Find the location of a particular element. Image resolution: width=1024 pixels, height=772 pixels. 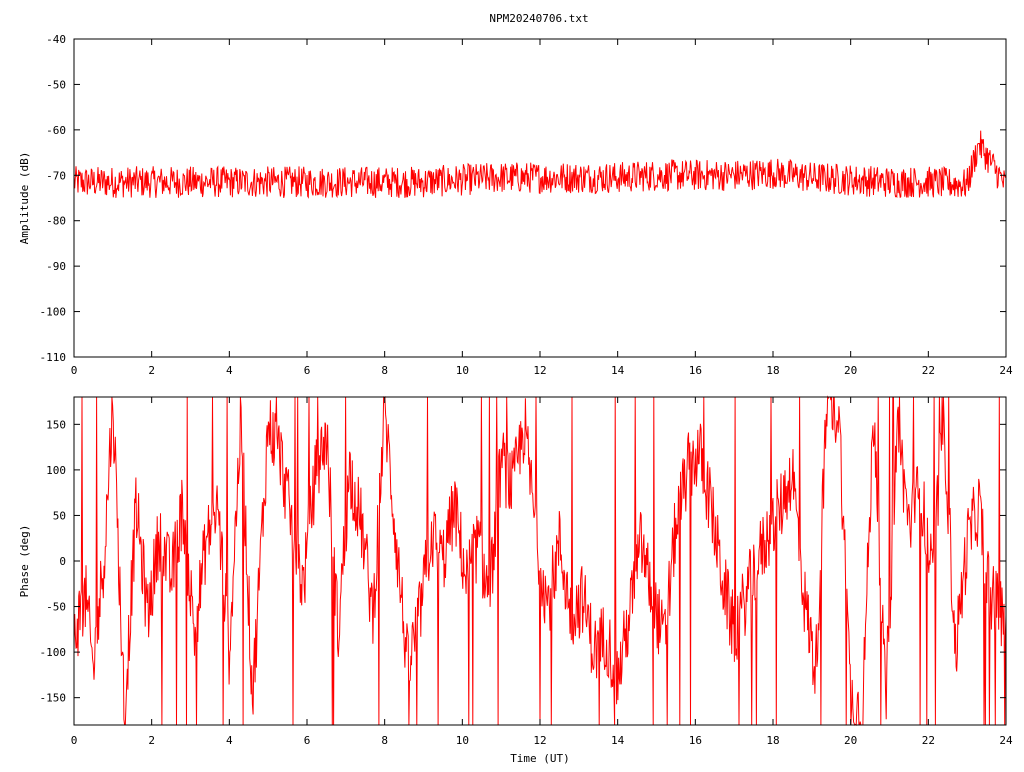

y-tick-label: -90 is located at coordinates (56, 266).